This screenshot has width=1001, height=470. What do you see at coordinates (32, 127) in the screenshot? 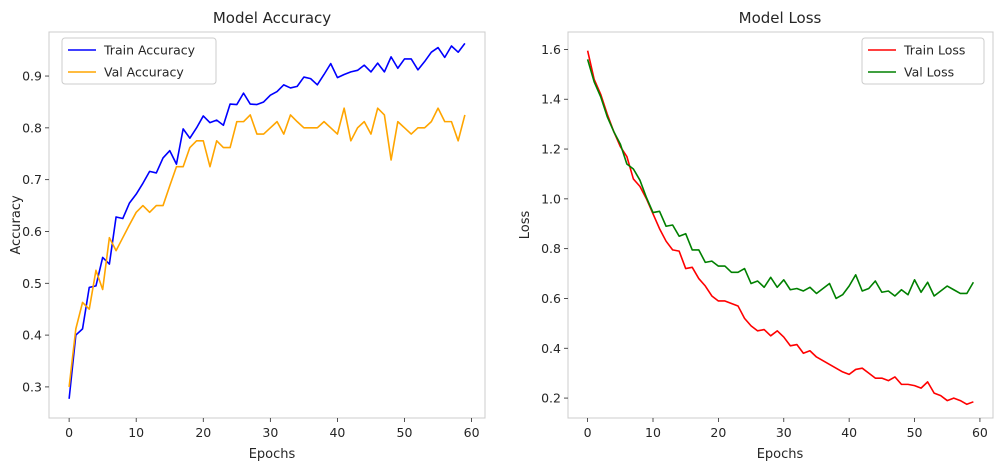
I see `accuracy-y-tick-label: 0.8` at bounding box center [32, 127].